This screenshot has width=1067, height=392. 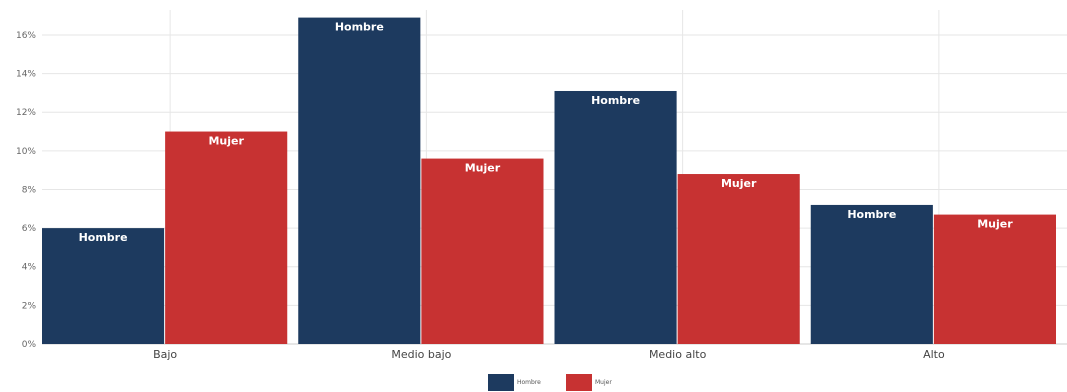 I want to click on legend: Hombre Mujer, so click(x=550, y=382).